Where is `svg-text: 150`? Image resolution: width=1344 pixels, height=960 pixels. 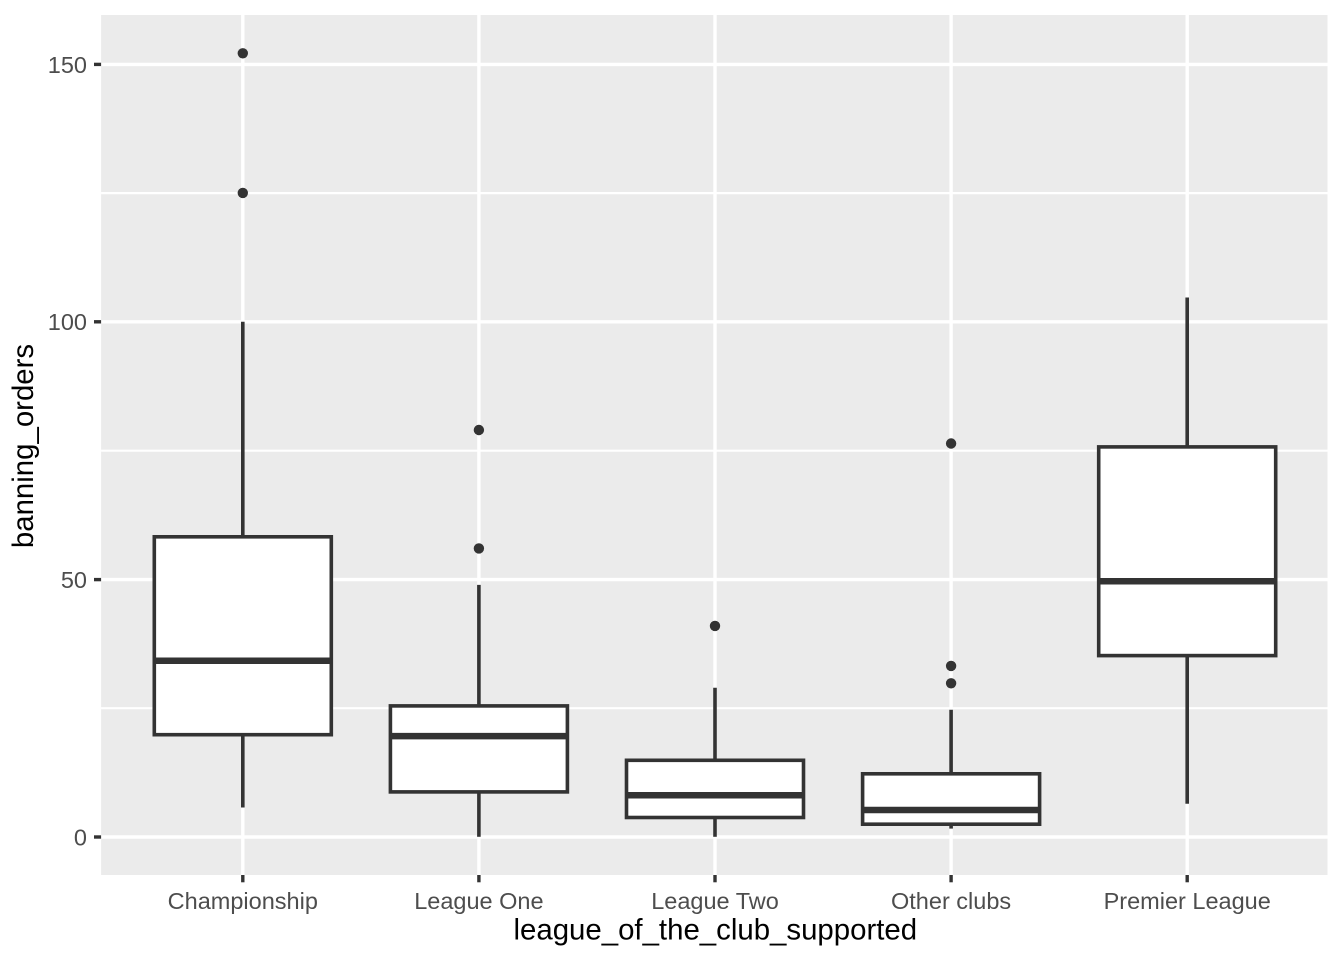
svg-text: 150 is located at coordinates (67, 65).